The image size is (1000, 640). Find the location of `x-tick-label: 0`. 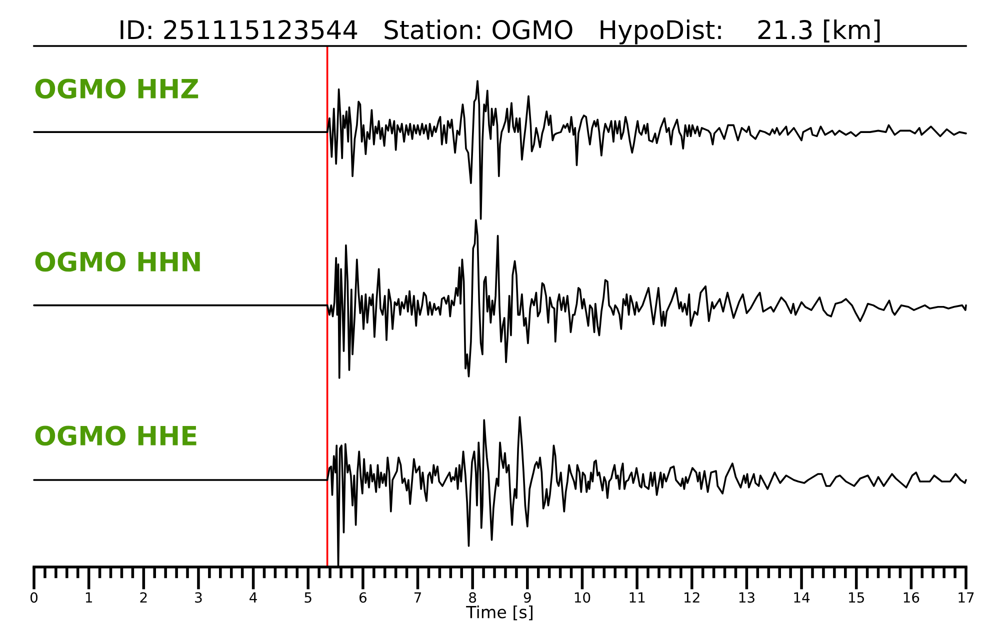

x-tick-label: 0 is located at coordinates (34, 597).